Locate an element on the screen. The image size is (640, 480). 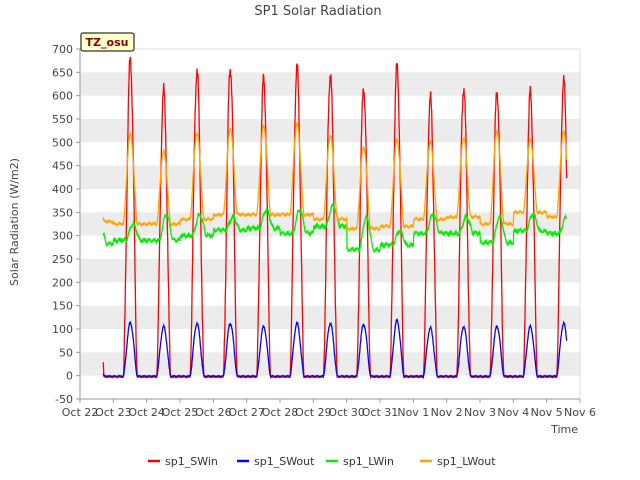
y-tick-label: 600 is located at coordinates (62, 96).